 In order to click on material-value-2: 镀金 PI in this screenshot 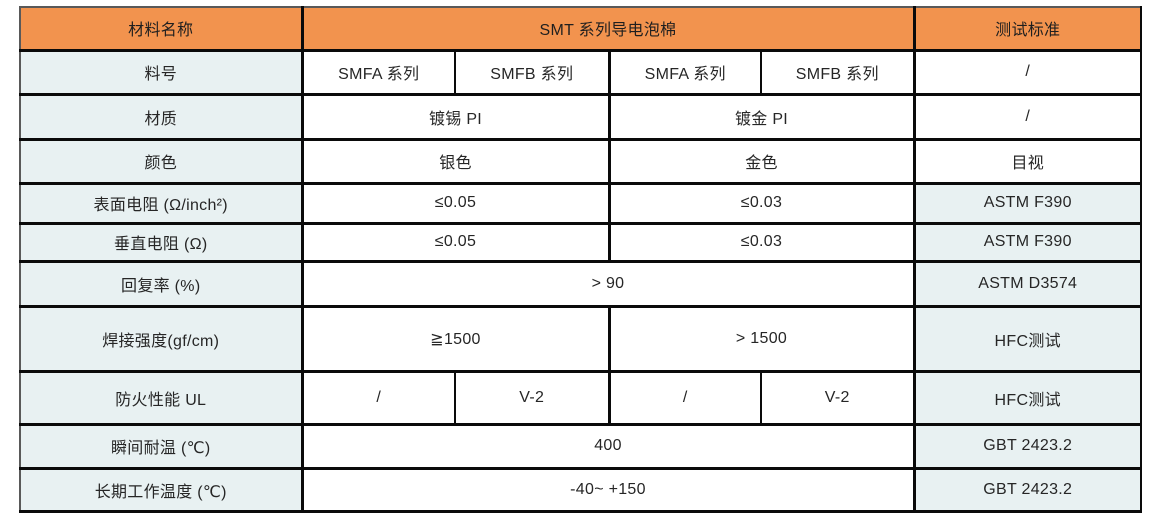, I will do `click(761, 116)`.